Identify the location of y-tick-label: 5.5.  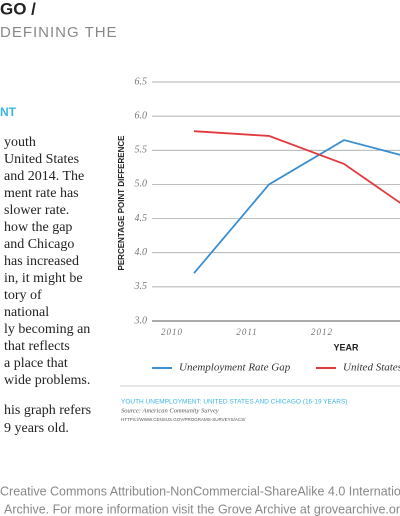
(141, 150).